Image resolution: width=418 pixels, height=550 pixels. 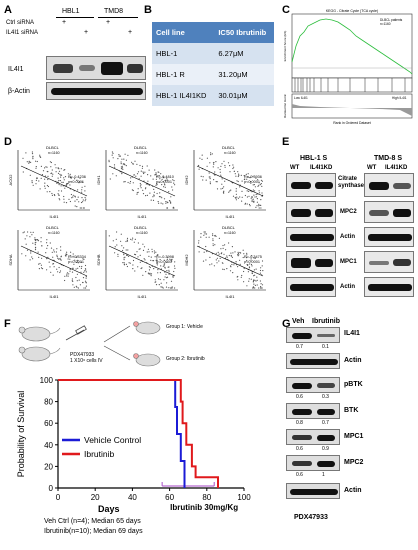 I want to click on gsea-ylabel-bottom: Ranked list metric, so click(x=285, y=106).